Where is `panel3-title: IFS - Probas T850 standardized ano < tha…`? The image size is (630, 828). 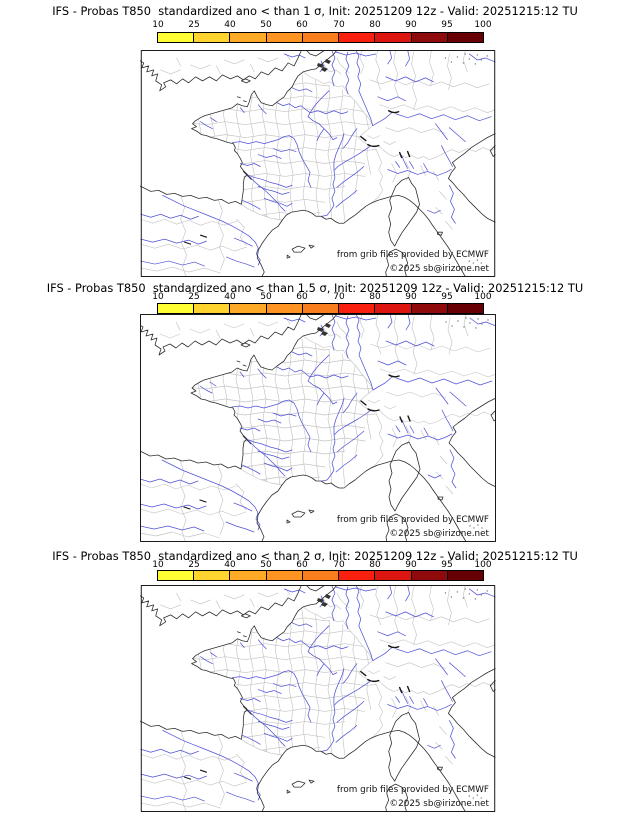
panel3-title: IFS - Probas T850 standardized ano < tha… is located at coordinates (315, 556).